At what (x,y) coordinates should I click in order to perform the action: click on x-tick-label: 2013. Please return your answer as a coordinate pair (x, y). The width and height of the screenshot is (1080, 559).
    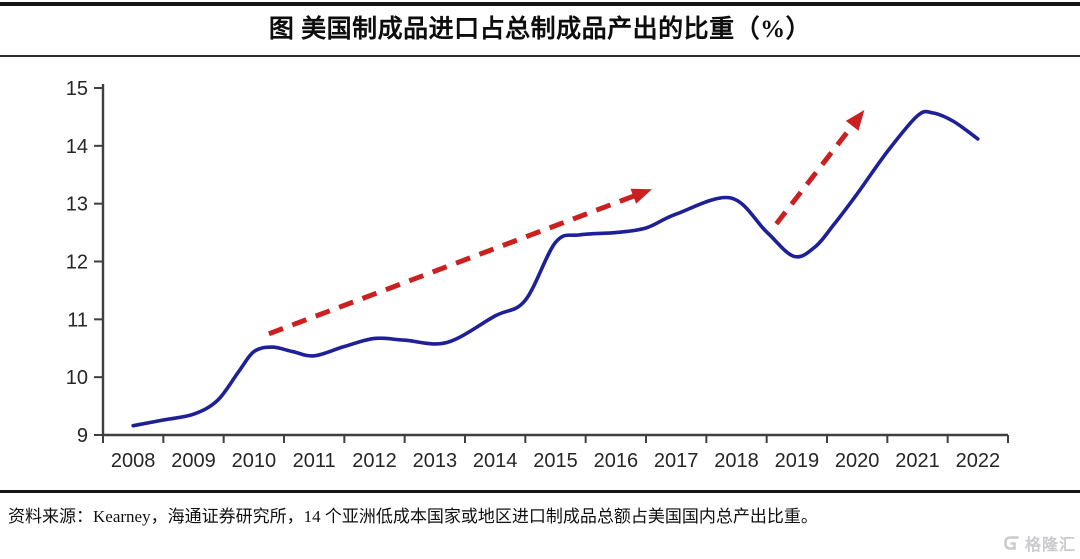
    Looking at the image, I should click on (435, 461).